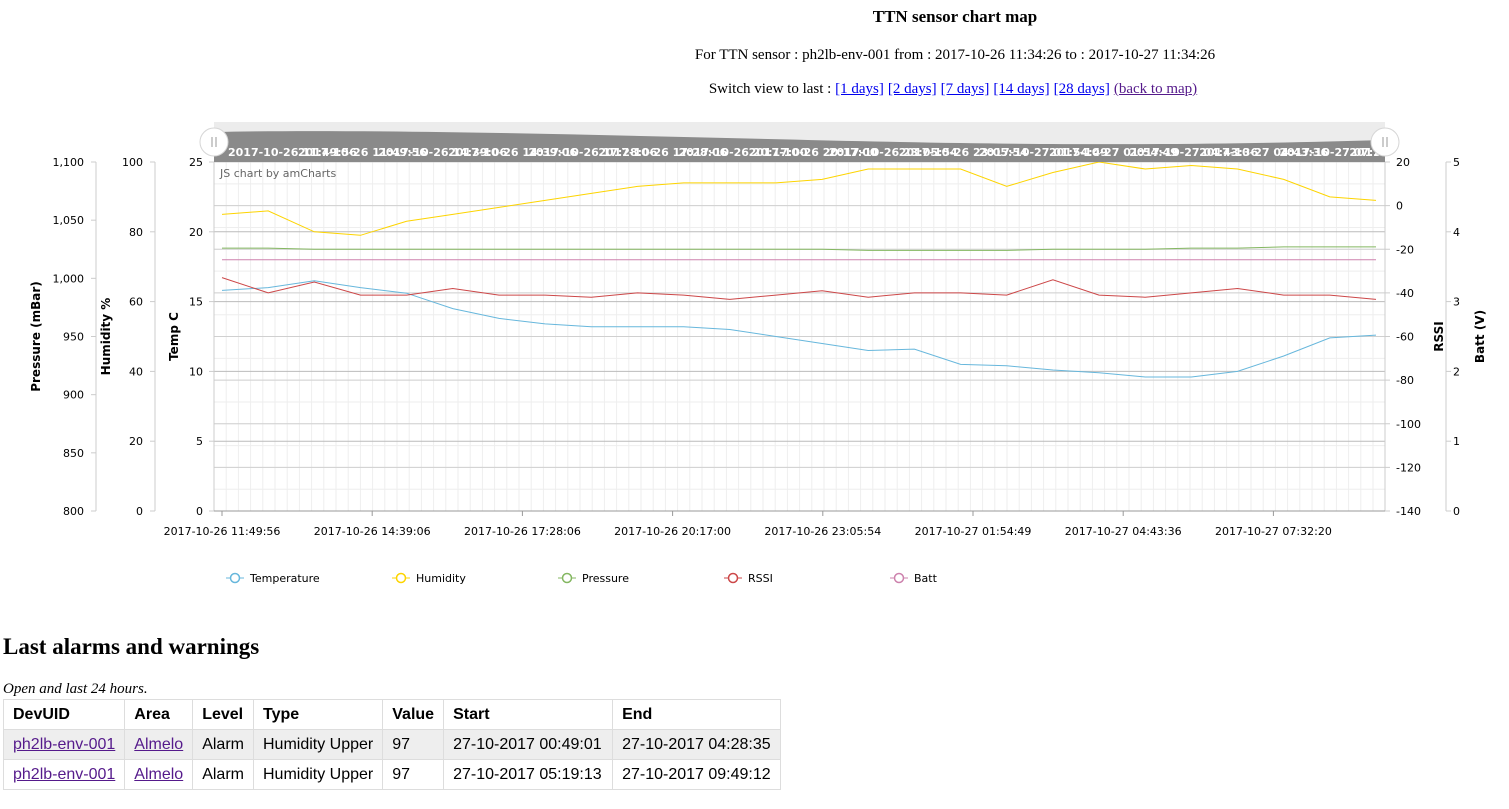  I want to click on alarms-header-row: DevUID Area Level Type Value Start End, so click(391, 714).